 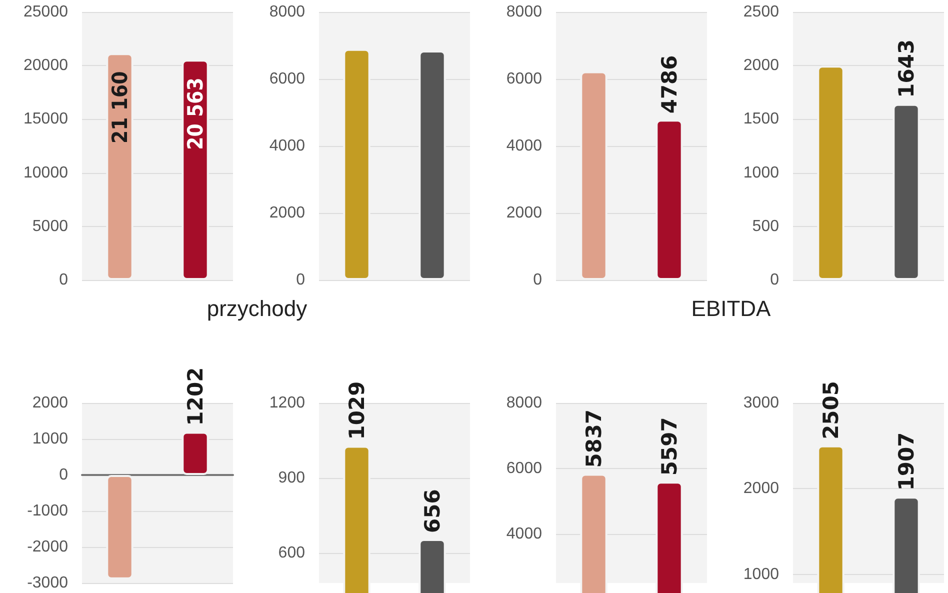 What do you see at coordinates (761, 12) in the screenshot?
I see `y-tick-label: 2500` at bounding box center [761, 12].